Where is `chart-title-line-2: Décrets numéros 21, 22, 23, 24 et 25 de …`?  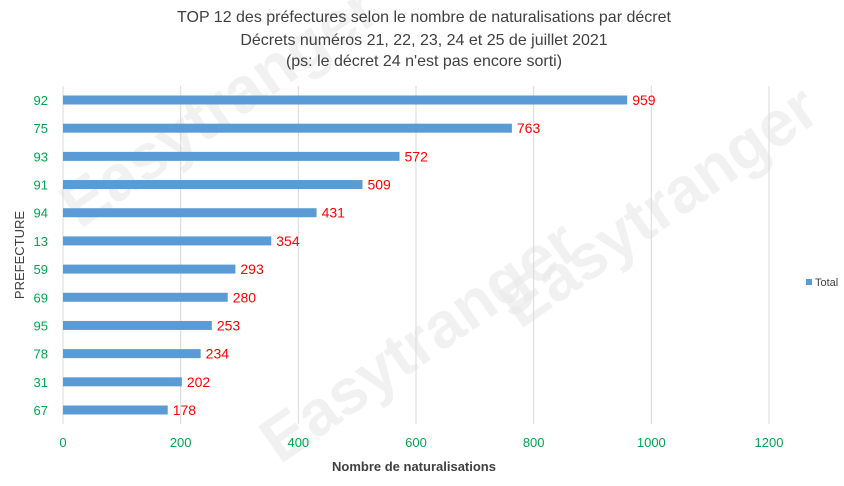
chart-title-line-2: Décrets numéros 21, 22, 23, 24 et 25 de … is located at coordinates (423, 40).